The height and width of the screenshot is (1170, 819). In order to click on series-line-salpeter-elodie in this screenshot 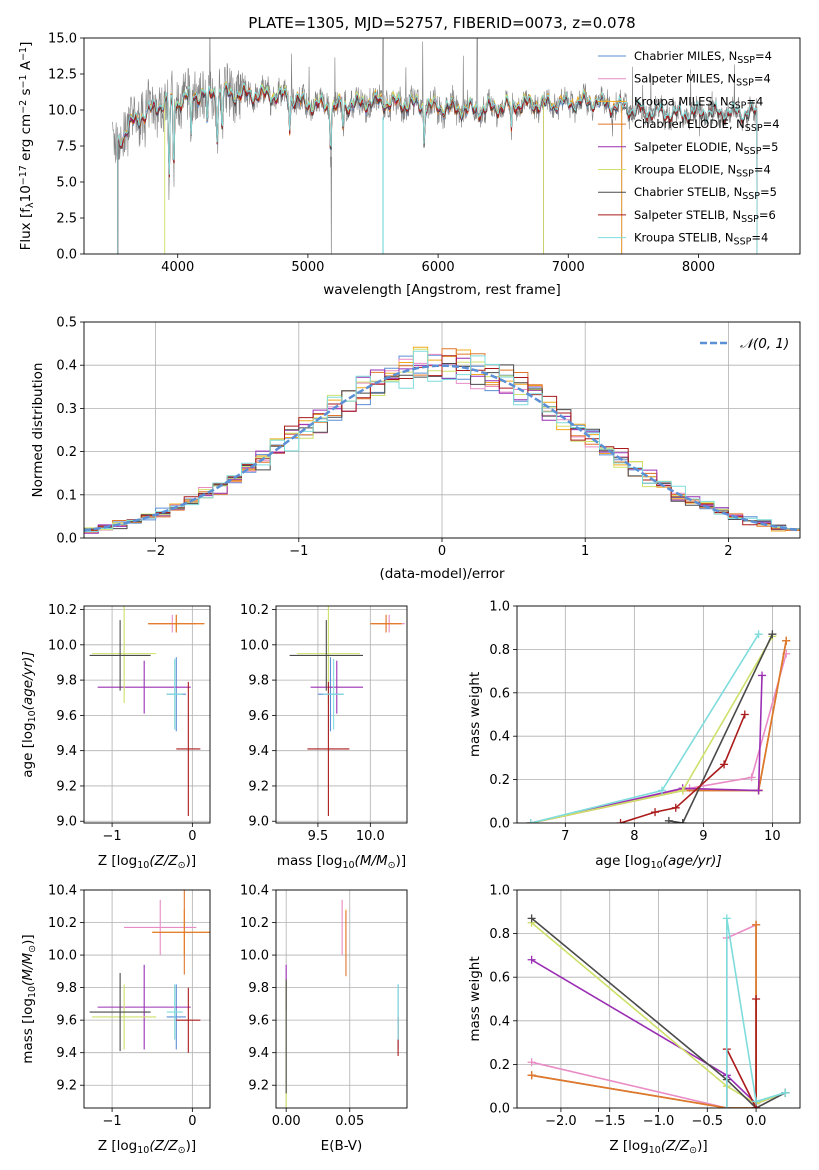, I will do `click(646, 749)`.